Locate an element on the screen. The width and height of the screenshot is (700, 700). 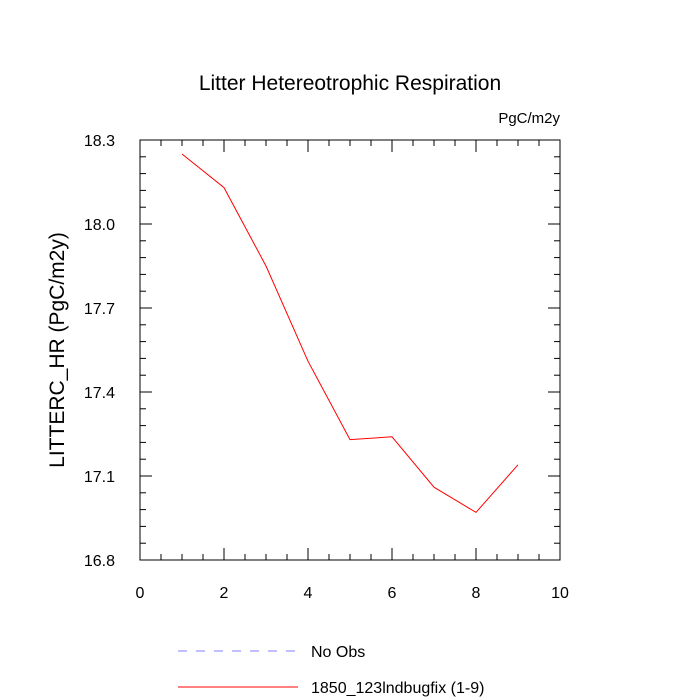
x-tick-label: 6 is located at coordinates (392, 593).